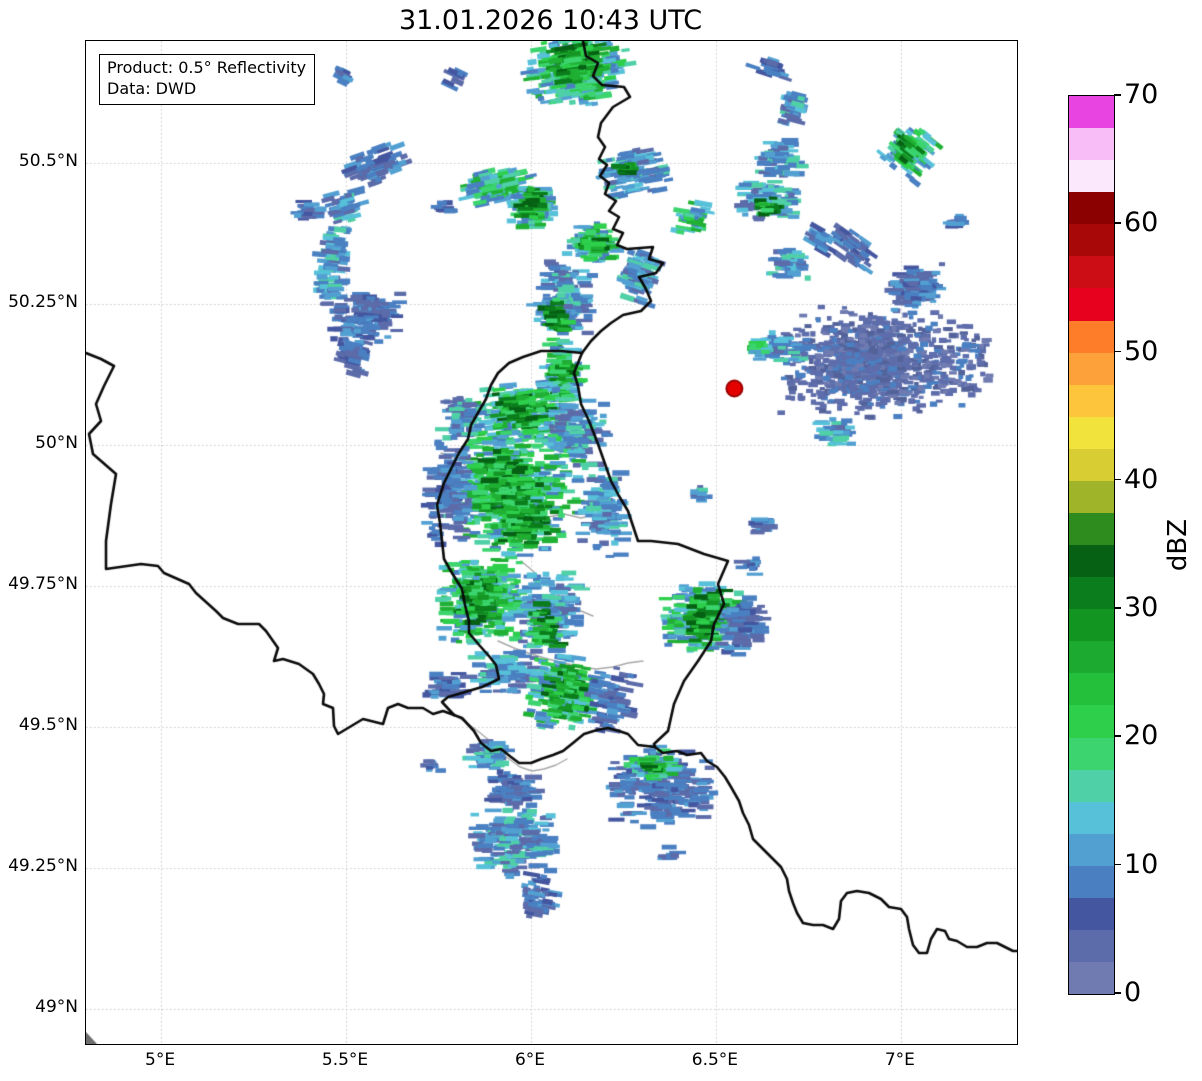  I want to click on colorbar-tick-label: 0, so click(1133, 992).